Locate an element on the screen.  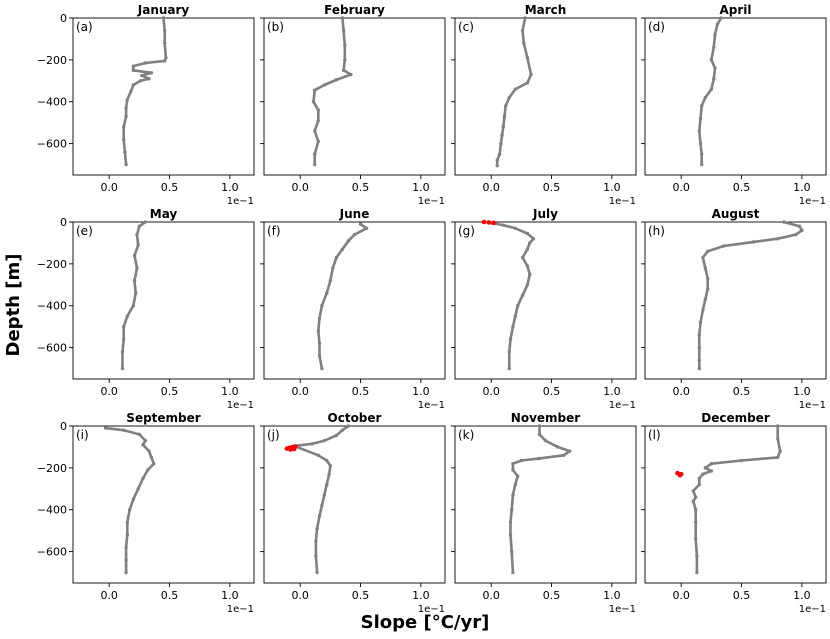
panel-title: December is located at coordinates (735, 418).